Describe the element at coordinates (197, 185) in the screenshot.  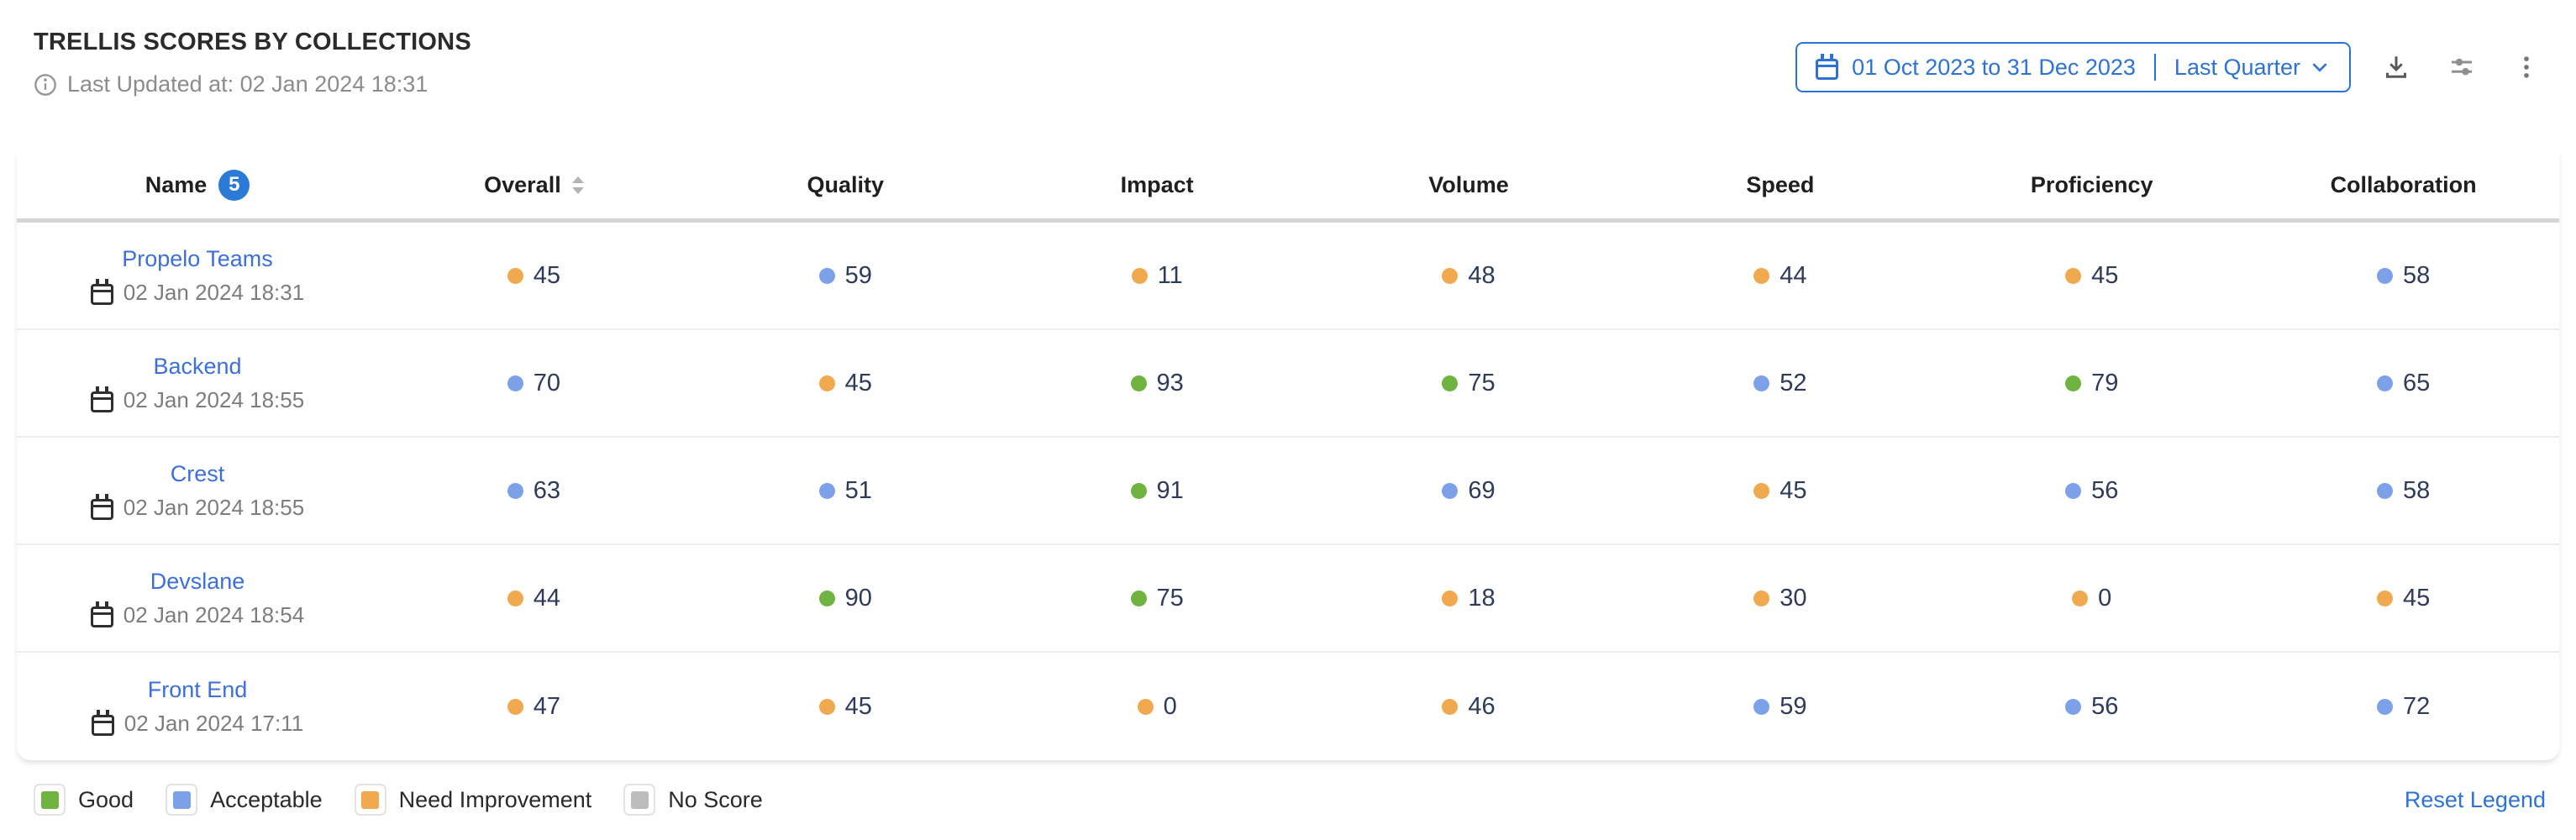
I see `column-header-name: Name 5` at that location.